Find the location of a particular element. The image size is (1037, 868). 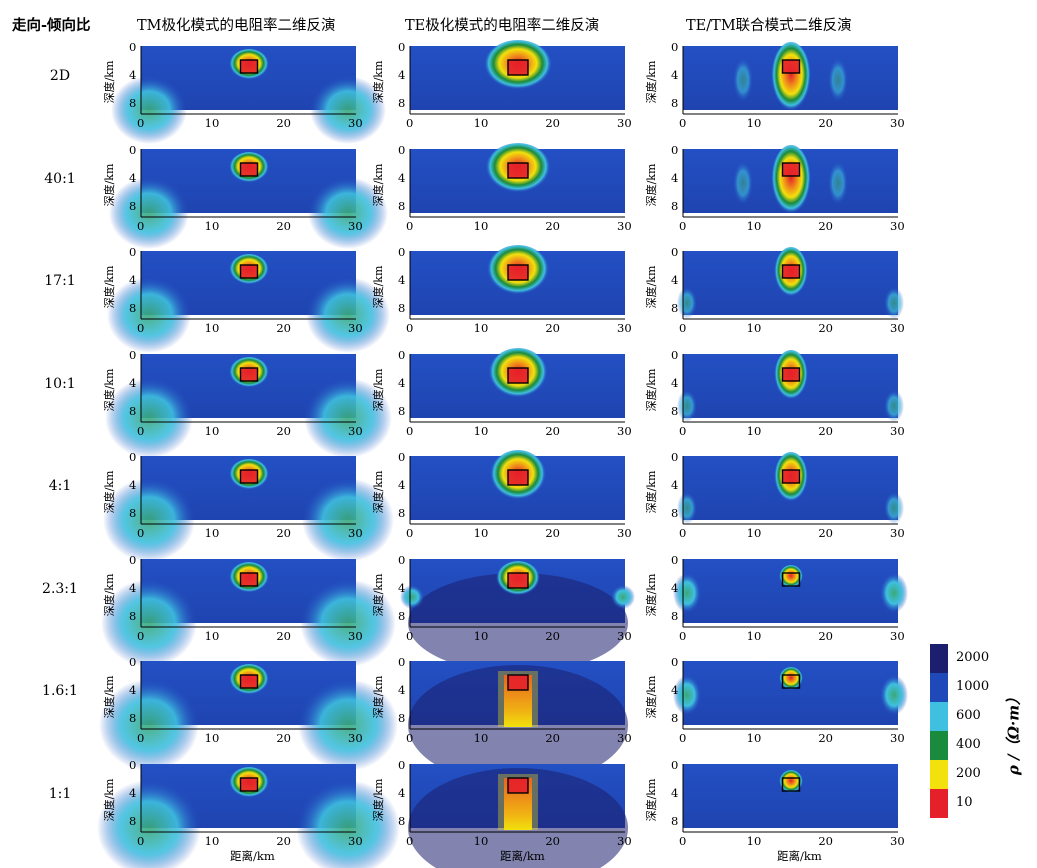

row-label: 2D is located at coordinates (60, 76).